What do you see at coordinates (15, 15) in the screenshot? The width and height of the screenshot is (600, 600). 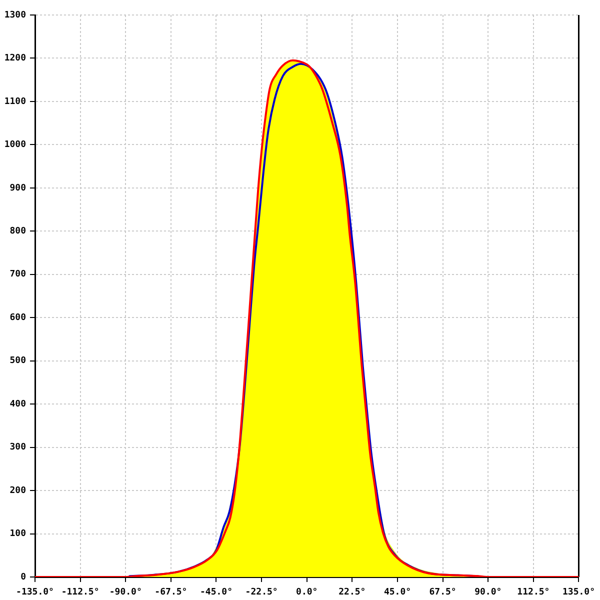 I see `y-tick-label: 1300` at bounding box center [15, 15].